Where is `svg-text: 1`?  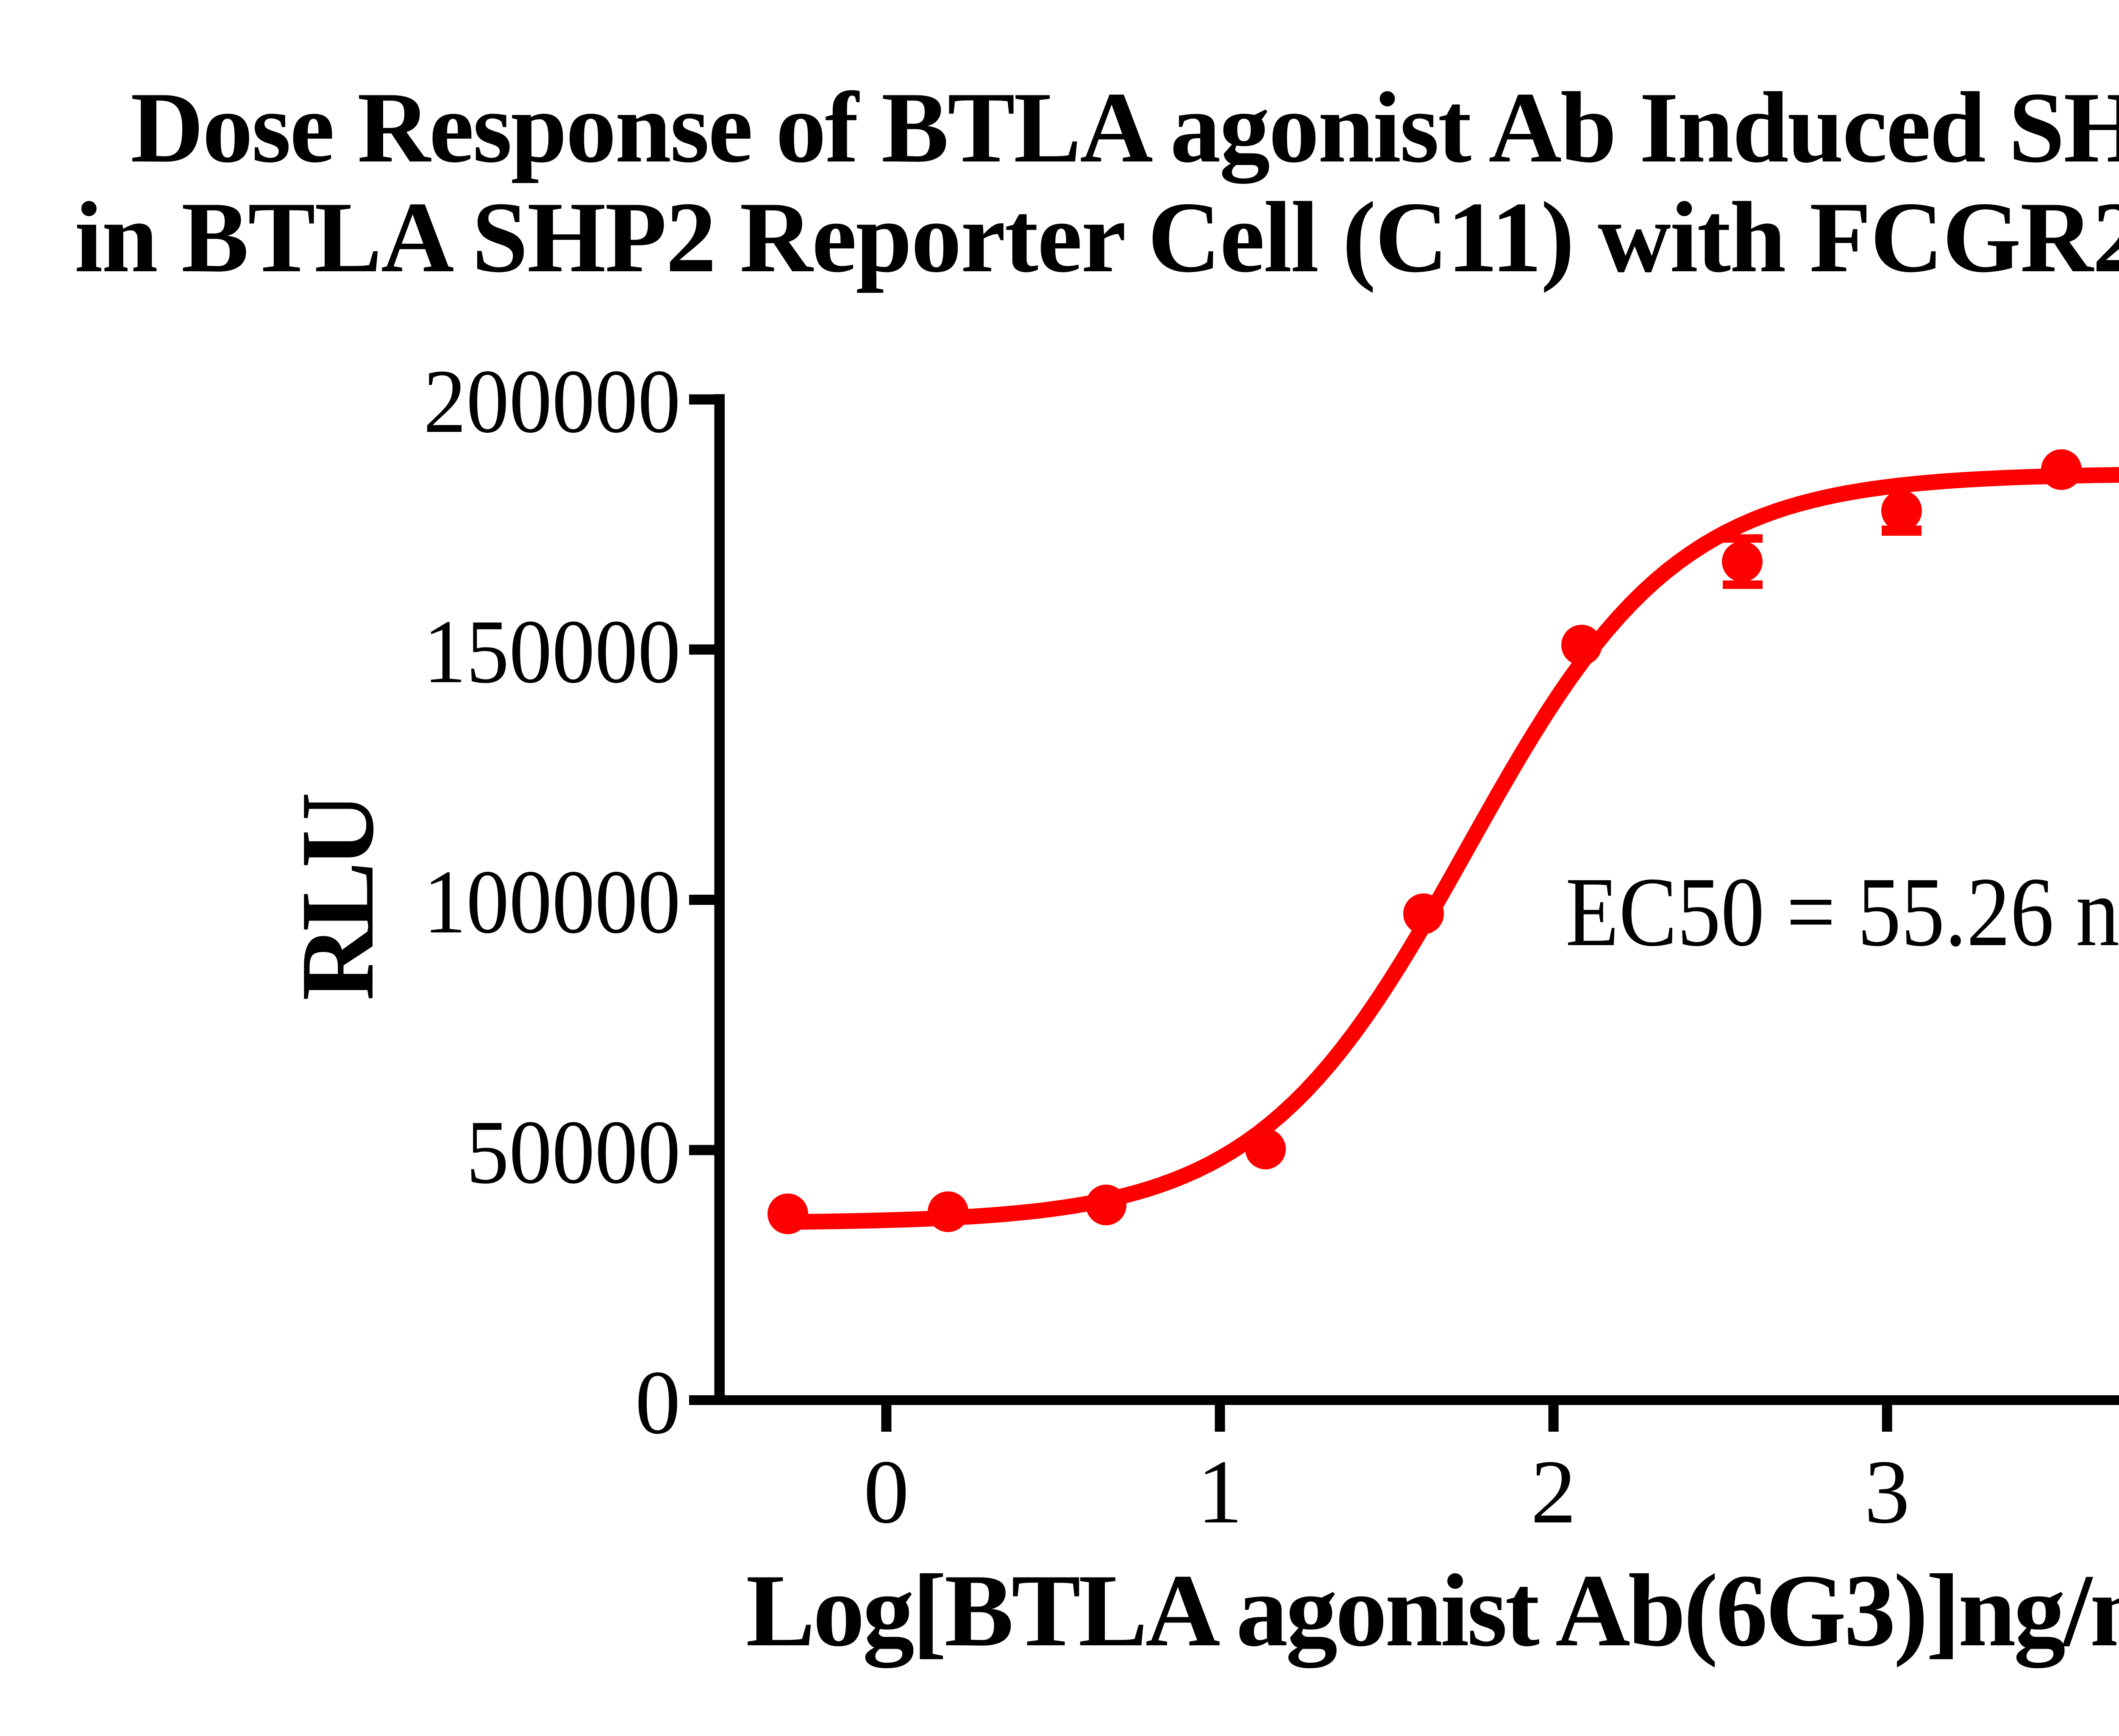
svg-text: 1 is located at coordinates (1220, 1491).